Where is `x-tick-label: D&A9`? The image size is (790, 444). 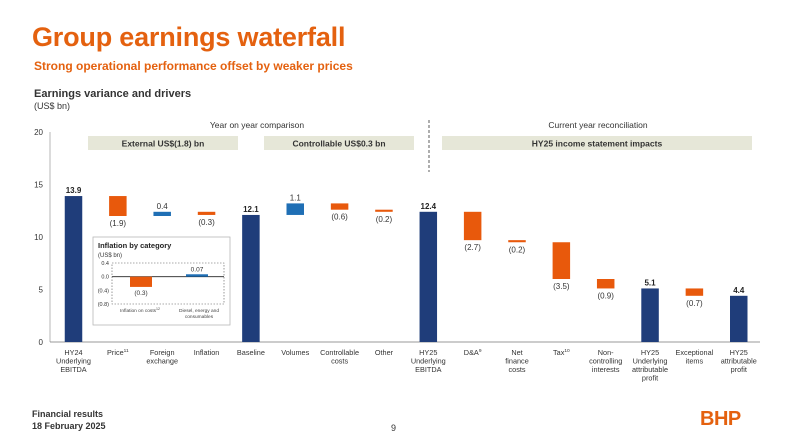 x-tick-label: D&A9 is located at coordinates (473, 352).